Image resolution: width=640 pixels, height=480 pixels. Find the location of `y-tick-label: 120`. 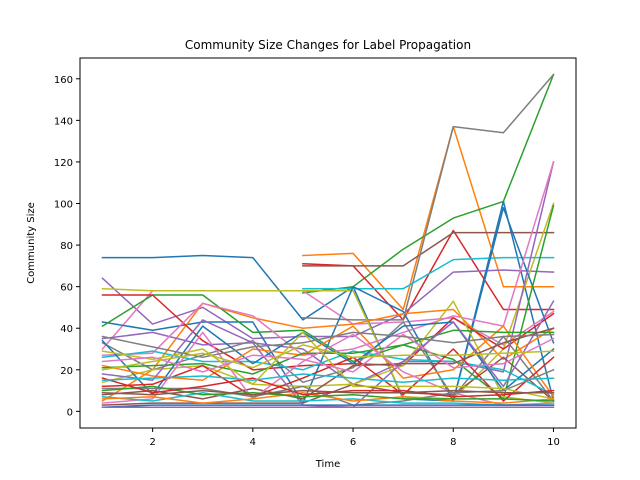

y-tick-label: 120 is located at coordinates (63, 163).